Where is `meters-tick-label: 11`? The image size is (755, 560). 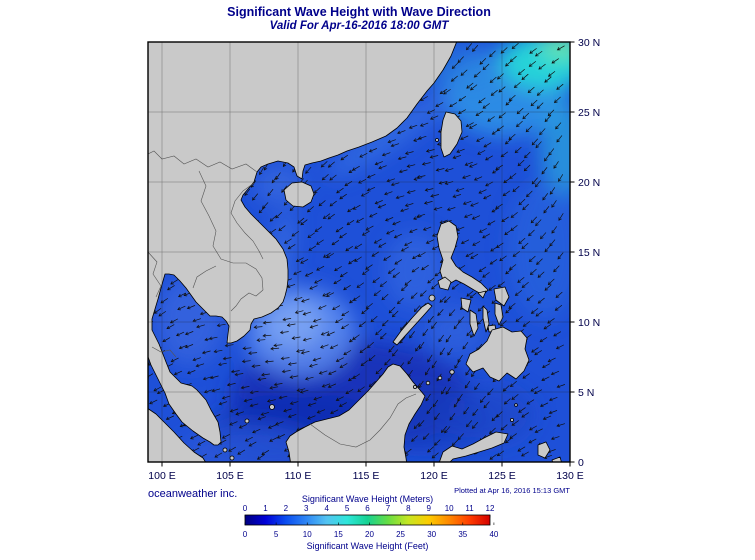
meters-tick-label: 11 is located at coordinates (469, 508).